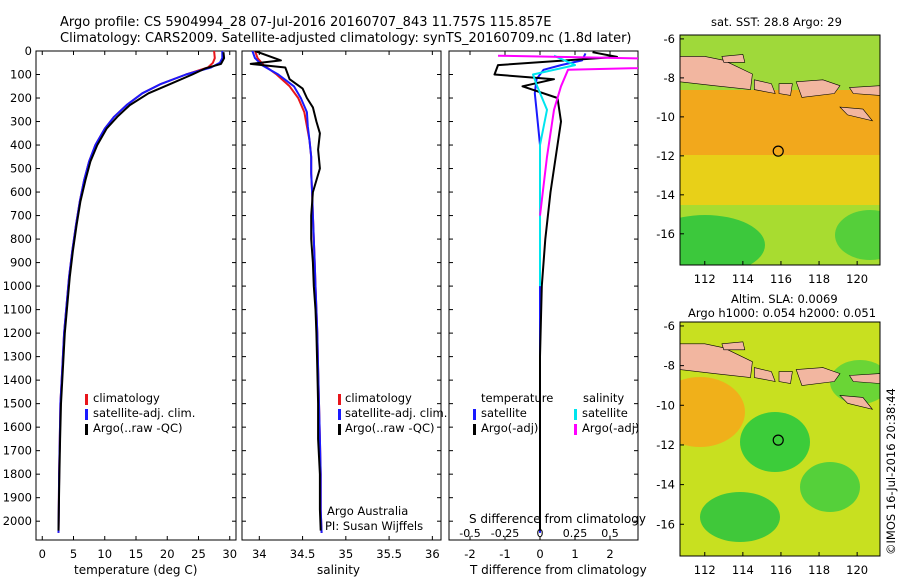  What do you see at coordinates (17, 380) in the screenshot?
I see `depth-tick-label: 1400` at bounding box center [17, 380].